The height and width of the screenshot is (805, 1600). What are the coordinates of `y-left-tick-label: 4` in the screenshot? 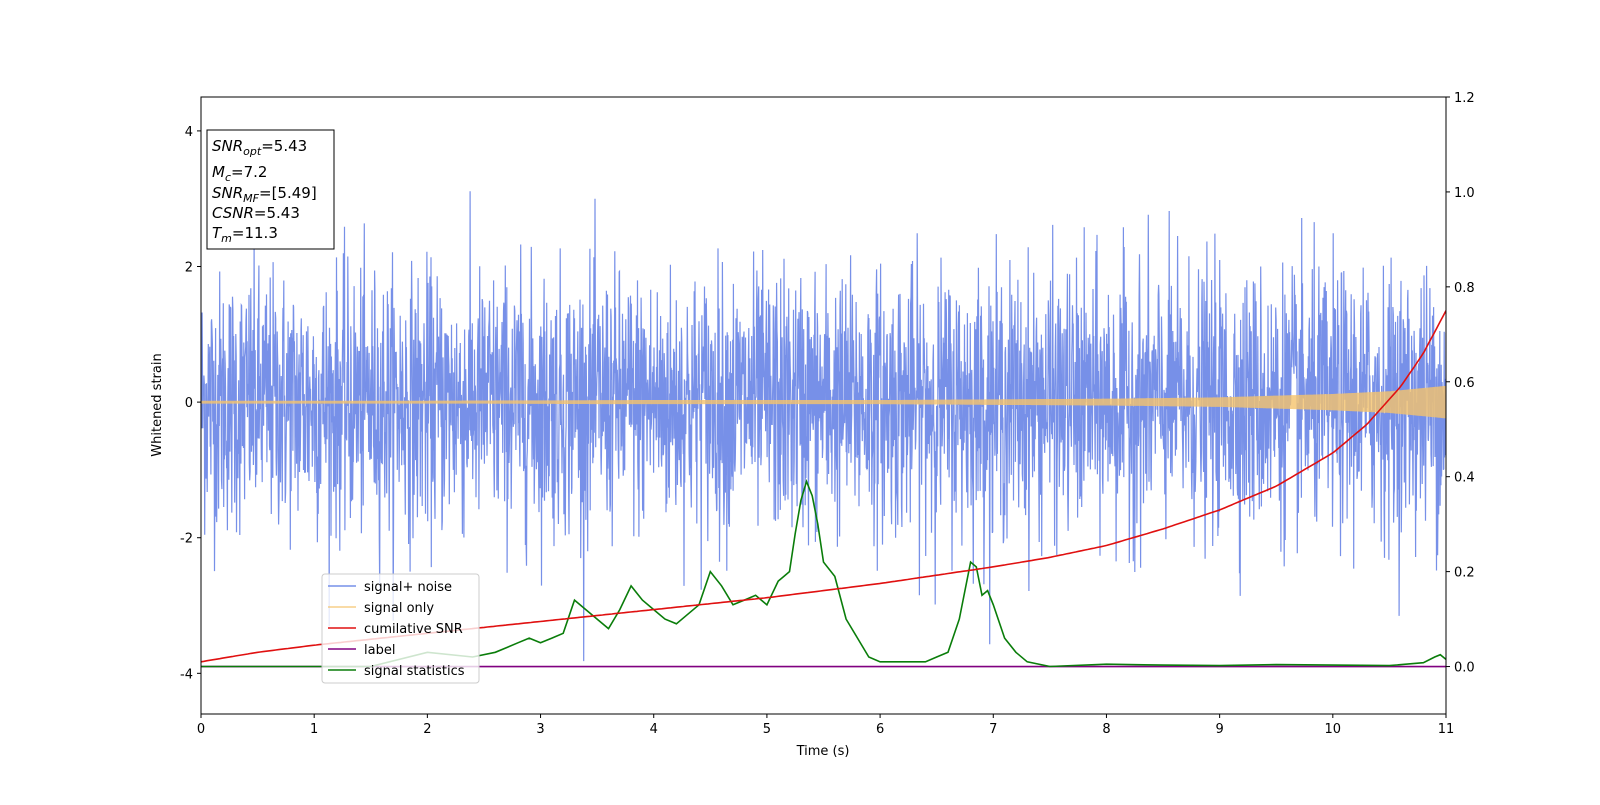 It's located at (189, 132).